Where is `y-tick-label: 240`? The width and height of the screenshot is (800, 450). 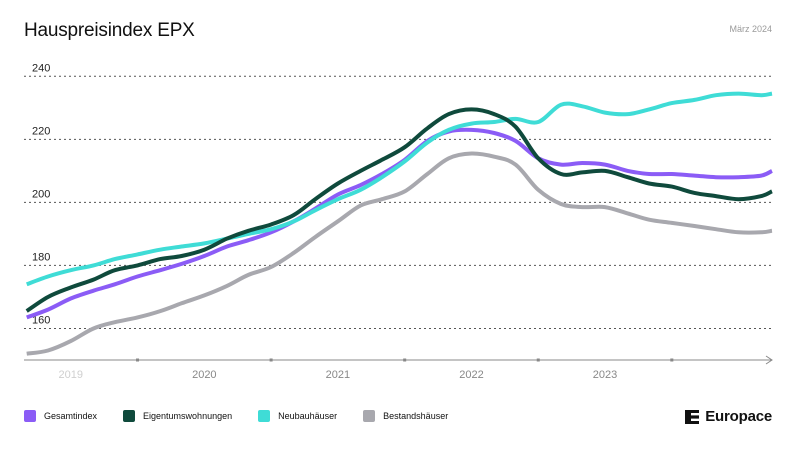 y-tick-label: 240 is located at coordinates (41, 68).